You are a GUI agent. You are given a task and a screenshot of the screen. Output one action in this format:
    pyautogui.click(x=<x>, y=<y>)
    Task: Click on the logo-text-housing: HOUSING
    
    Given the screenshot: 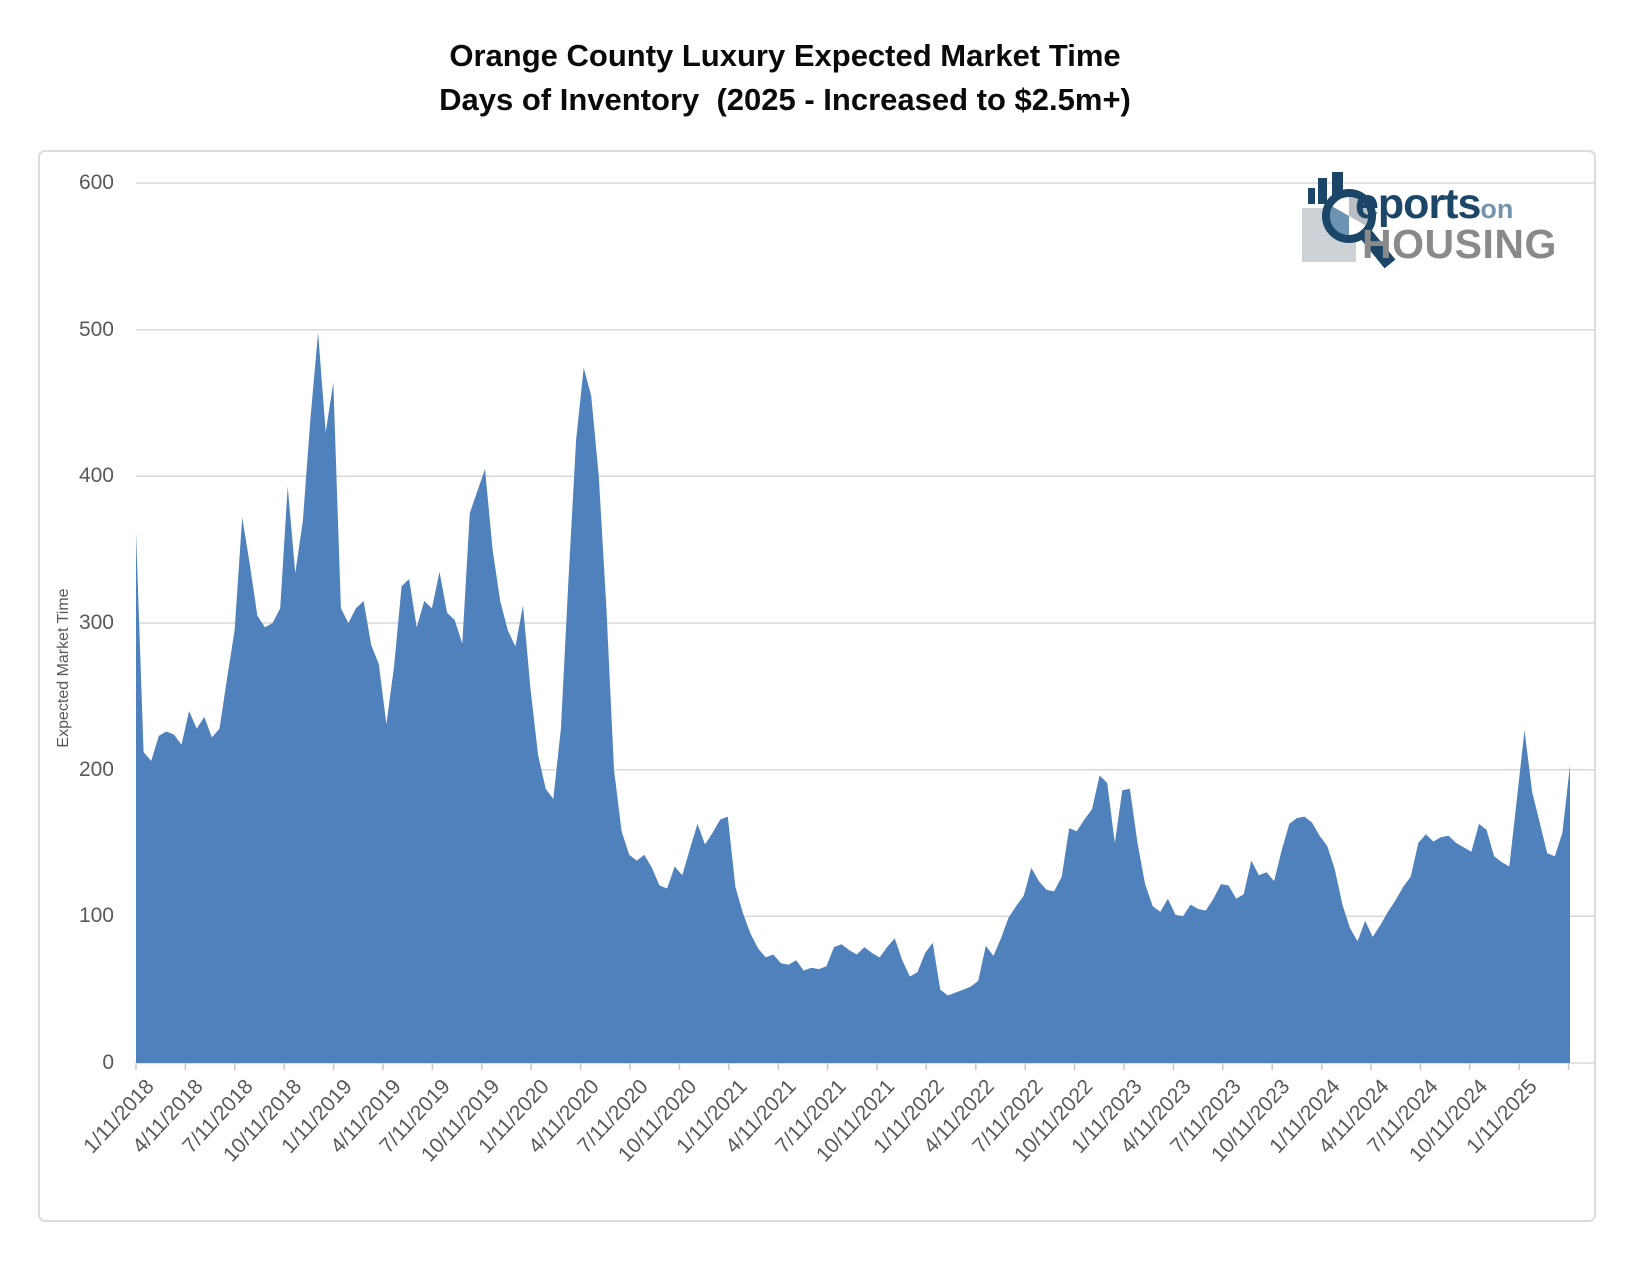 What is the action you would take?
    pyautogui.click(x=1459, y=244)
    